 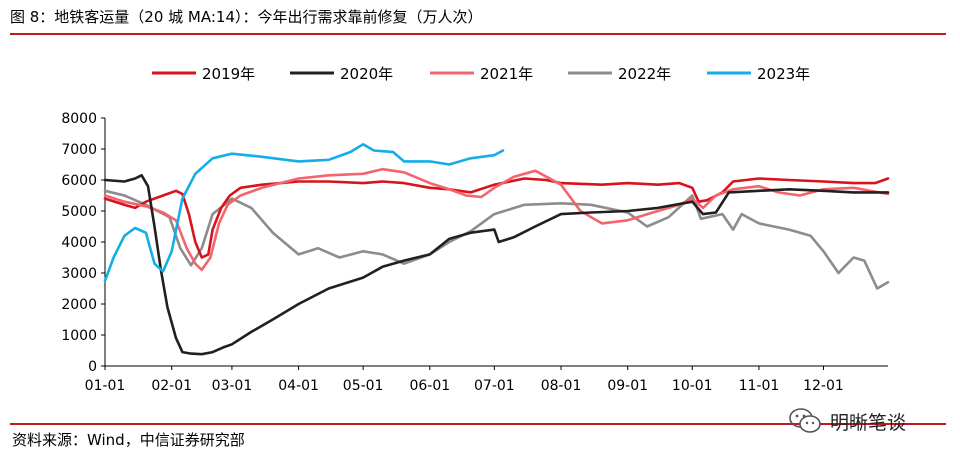 What do you see at coordinates (246, 17) in the screenshot?
I see `chart-title: 图 8：地铁客运量（20 城 MA:14）：今年出行需求靠前修复（万人次）` at bounding box center [246, 17].